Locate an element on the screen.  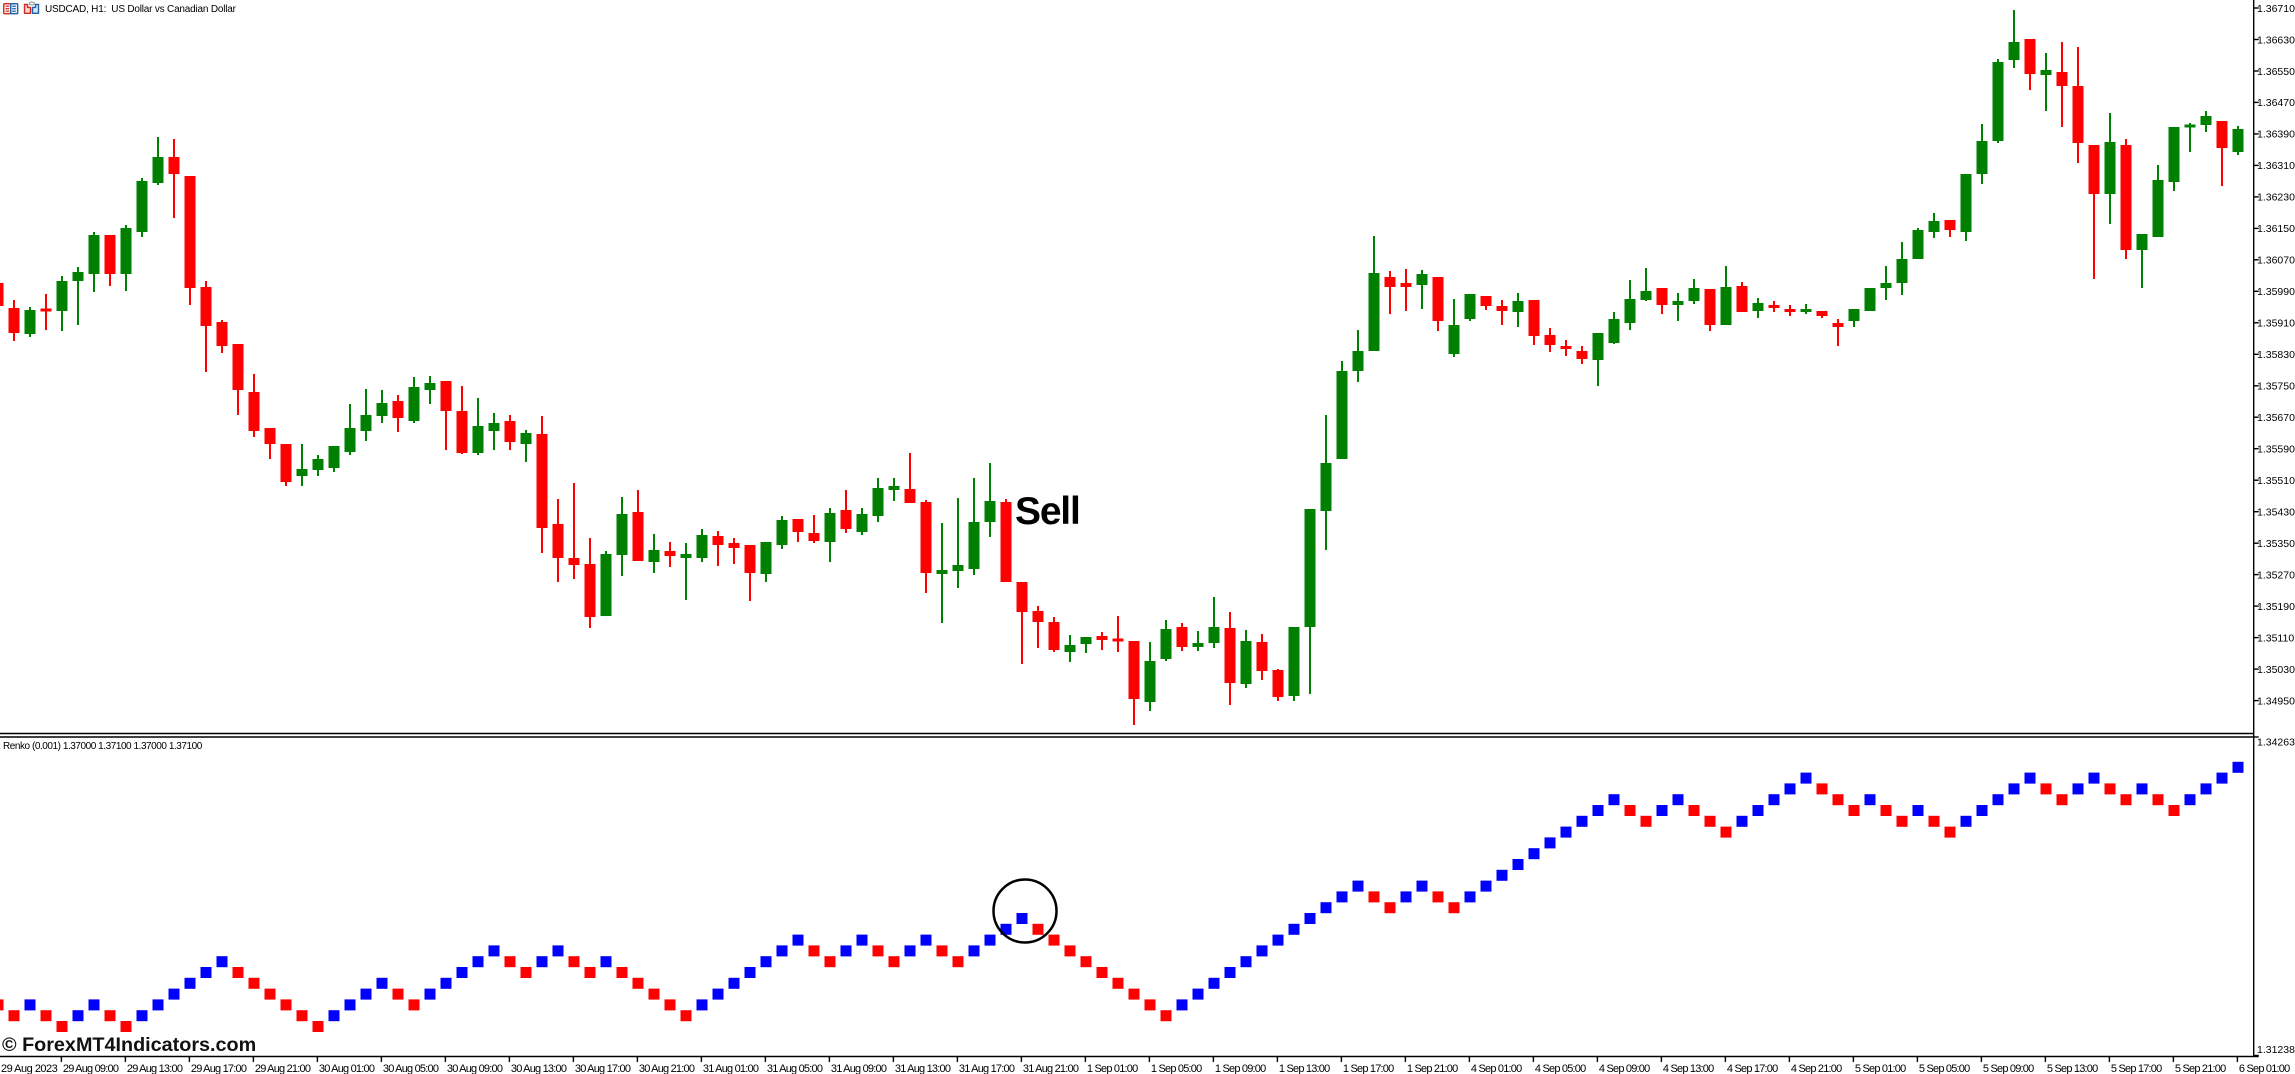
svg-text: 1 Sep 17:00 is located at coordinates (1368, 1068).